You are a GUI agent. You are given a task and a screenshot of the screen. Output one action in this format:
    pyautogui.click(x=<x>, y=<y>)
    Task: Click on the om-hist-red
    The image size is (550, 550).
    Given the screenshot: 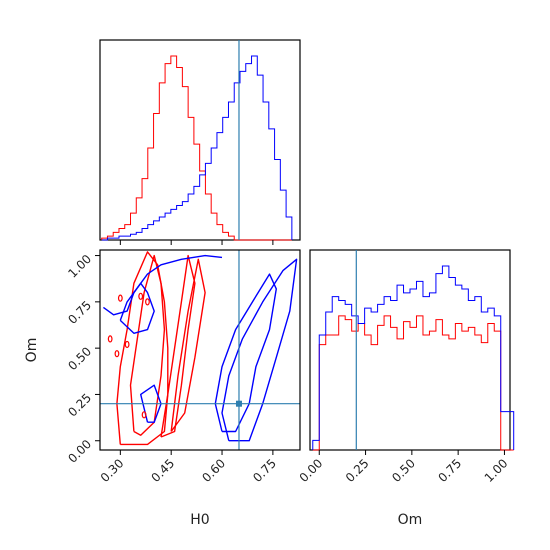 What is the action you would take?
    pyautogui.click(x=413, y=383)
    